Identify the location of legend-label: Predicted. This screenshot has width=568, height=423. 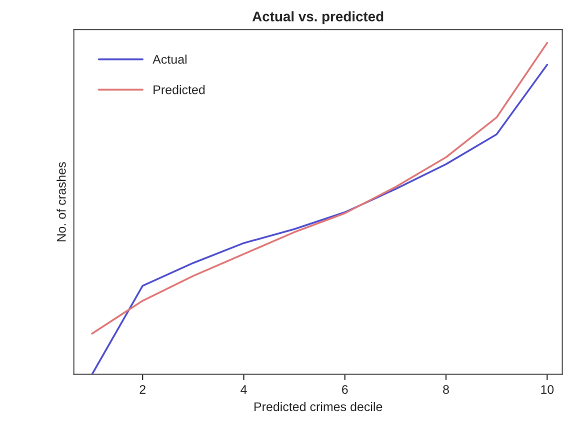
(179, 89).